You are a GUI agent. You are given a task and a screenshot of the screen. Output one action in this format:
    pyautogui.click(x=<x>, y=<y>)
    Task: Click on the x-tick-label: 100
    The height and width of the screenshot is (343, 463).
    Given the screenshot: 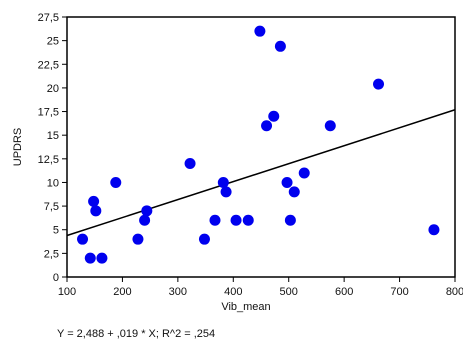 What is the action you would take?
    pyautogui.click(x=67, y=292)
    